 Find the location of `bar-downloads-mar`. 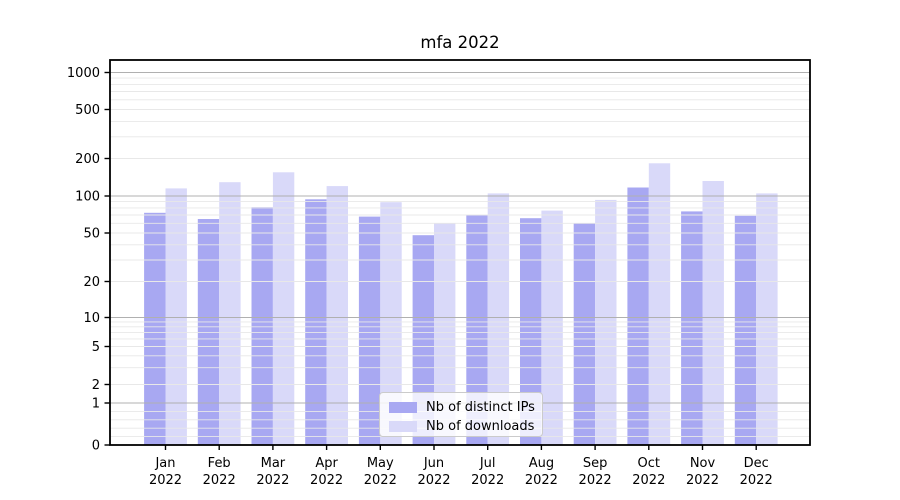

bar-downloads-mar is located at coordinates (283, 309).